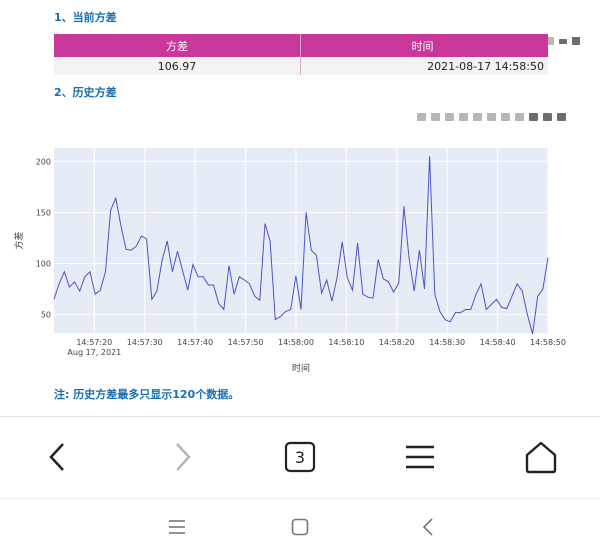 Image resolution: width=600 pixels, height=551 pixels. What do you see at coordinates (195, 342) in the screenshot?
I see `x-tick-label: 14:57:40` at bounding box center [195, 342].